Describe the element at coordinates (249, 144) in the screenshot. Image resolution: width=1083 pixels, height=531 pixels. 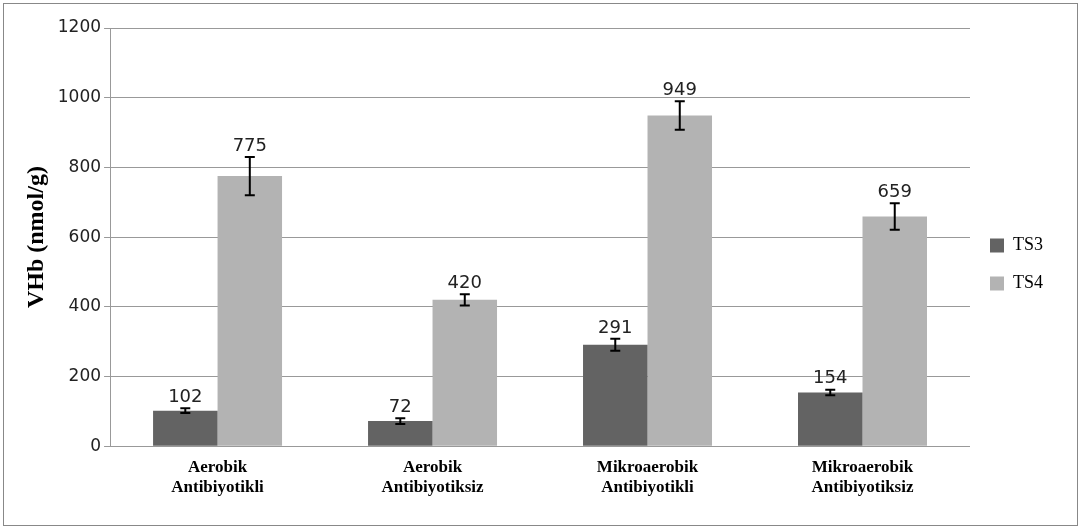
I see `data-label: 775` at that location.